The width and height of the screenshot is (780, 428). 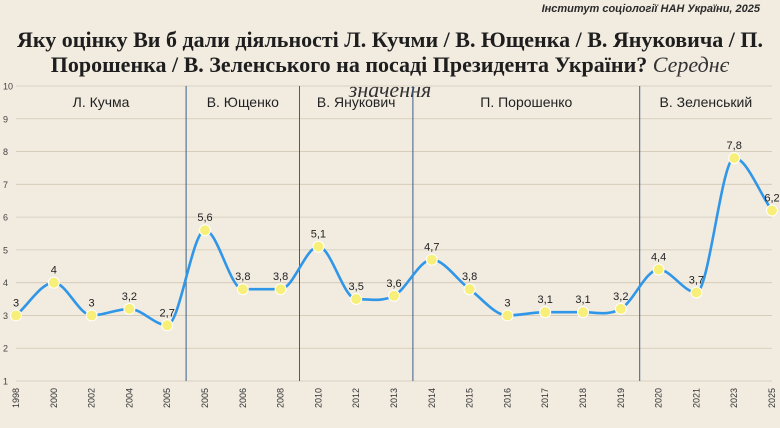 What do you see at coordinates (470, 398) in the screenshot?
I see `x-tick-label: 2015` at bounding box center [470, 398].